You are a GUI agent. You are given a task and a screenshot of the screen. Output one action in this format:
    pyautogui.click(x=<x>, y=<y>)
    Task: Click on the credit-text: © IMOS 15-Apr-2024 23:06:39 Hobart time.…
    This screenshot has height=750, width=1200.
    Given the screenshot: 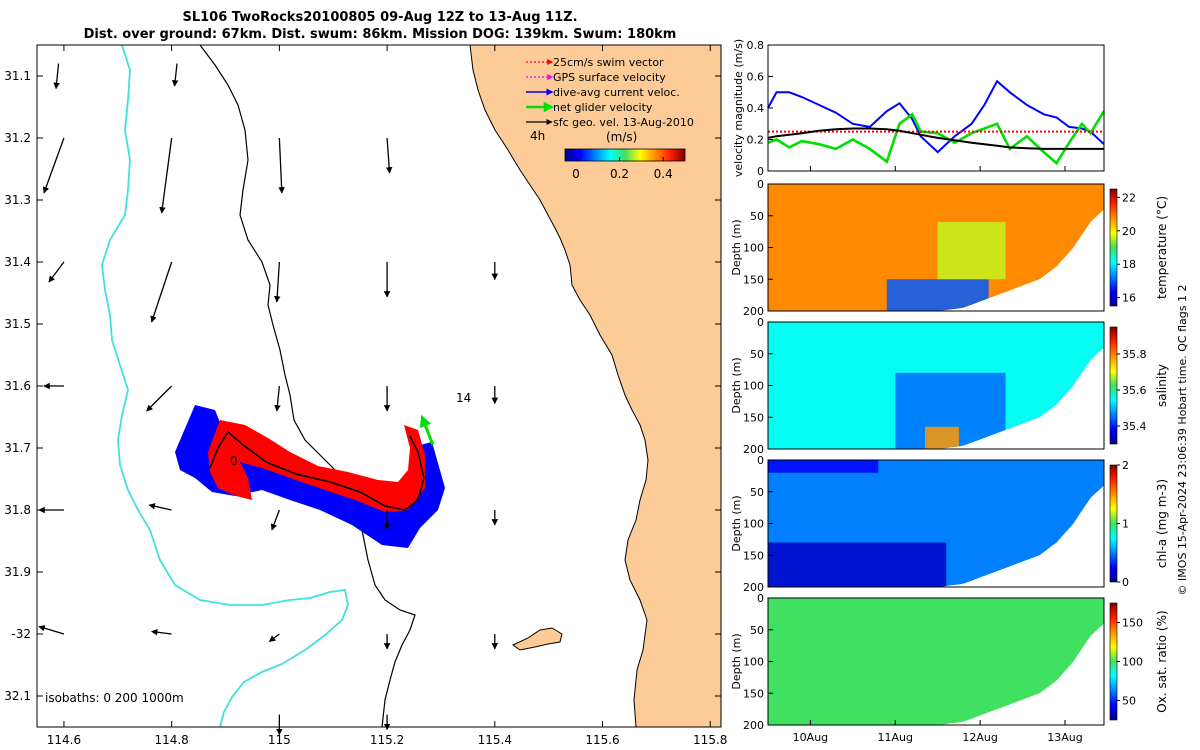 What is the action you would take?
    pyautogui.click(x=1182, y=440)
    